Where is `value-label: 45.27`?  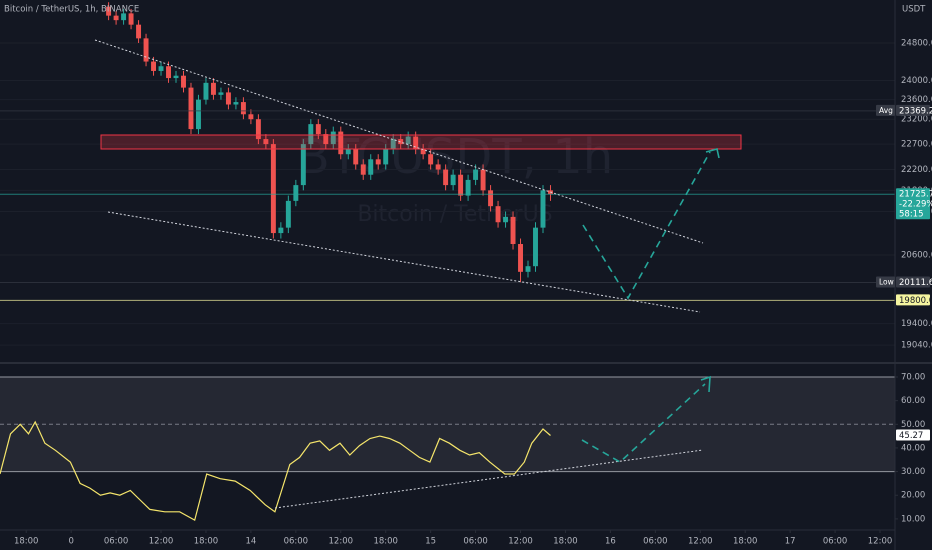 value-label: 45.27 is located at coordinates (911, 436).